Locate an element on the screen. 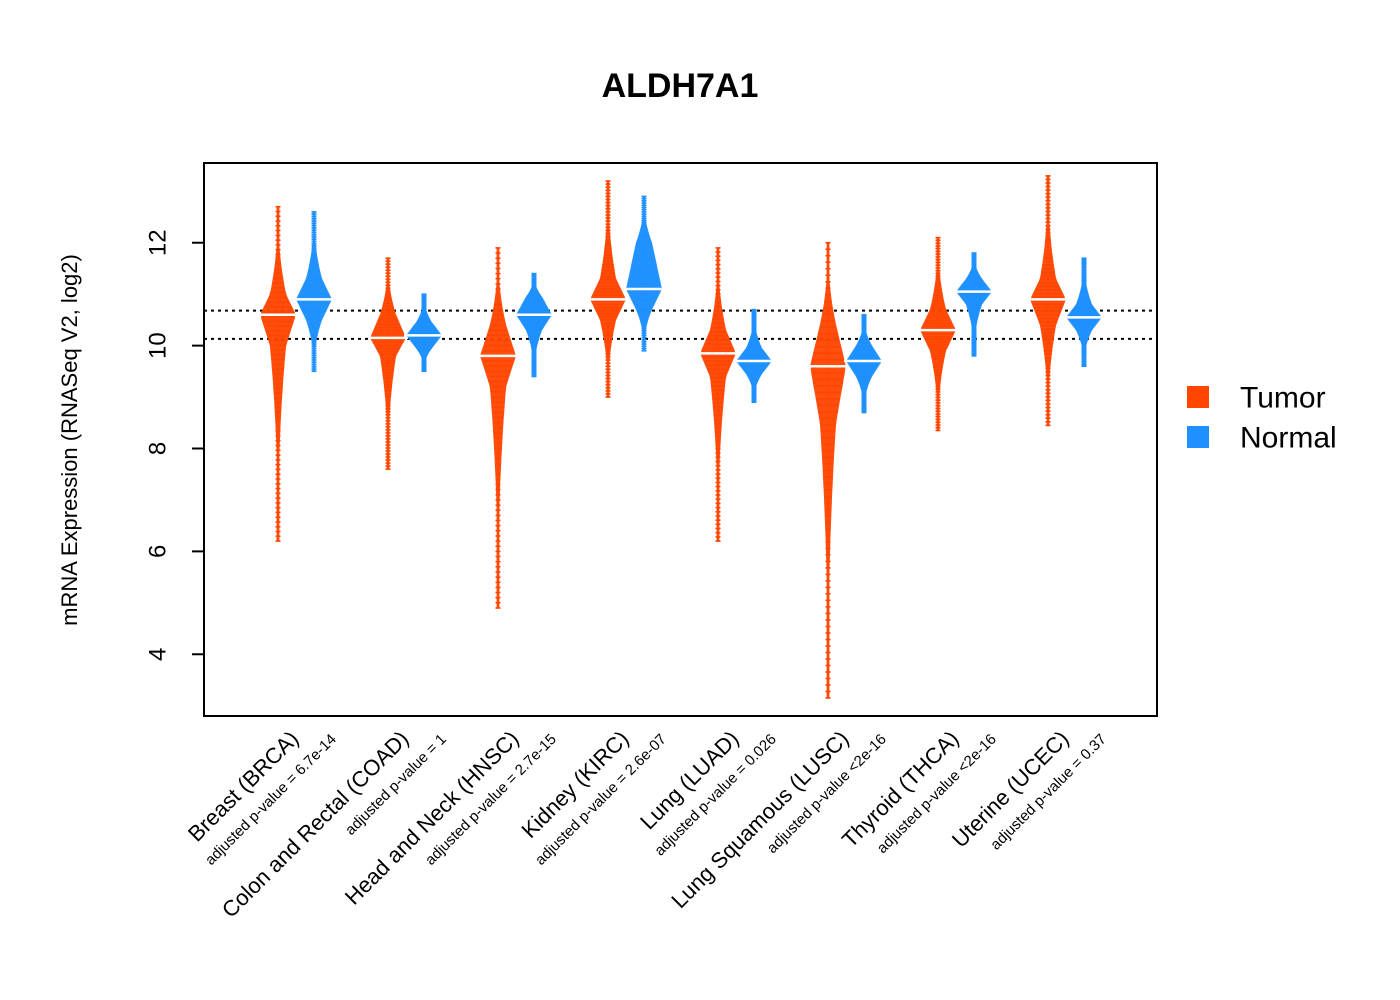 Image resolution: width=1400 pixels, height=1000 pixels. y-tick-label: 6 is located at coordinates (157, 551).